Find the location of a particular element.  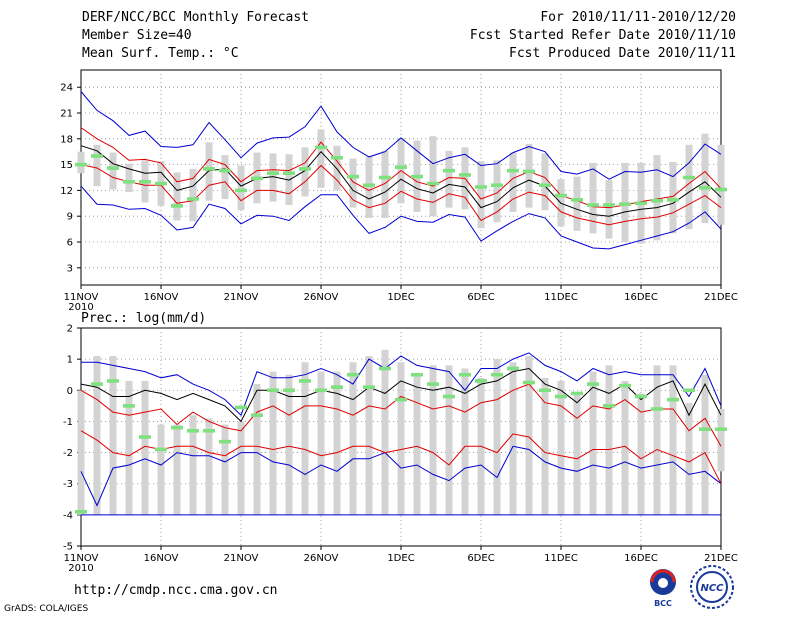

y-tick-label: 15 is located at coordinates (66, 165).